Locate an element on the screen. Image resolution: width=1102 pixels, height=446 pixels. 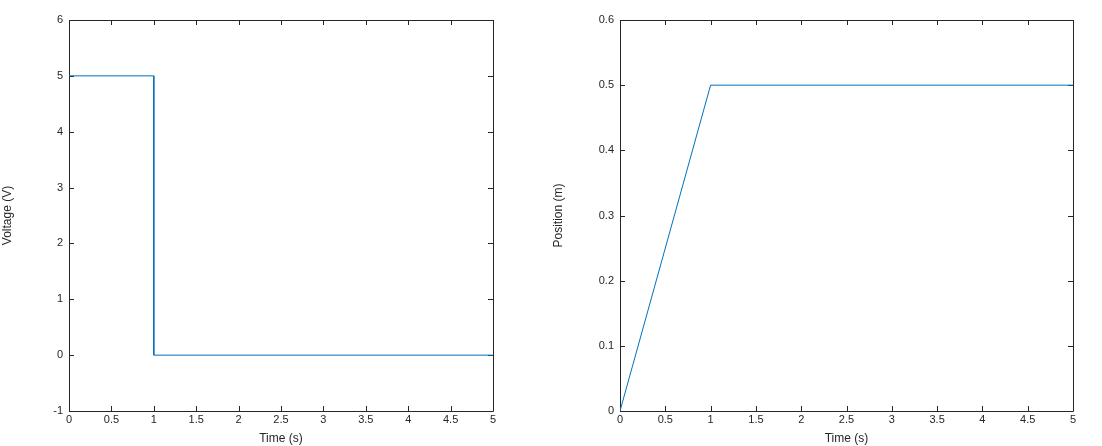
y-tick-label: 0.4 is located at coordinates (606, 149).